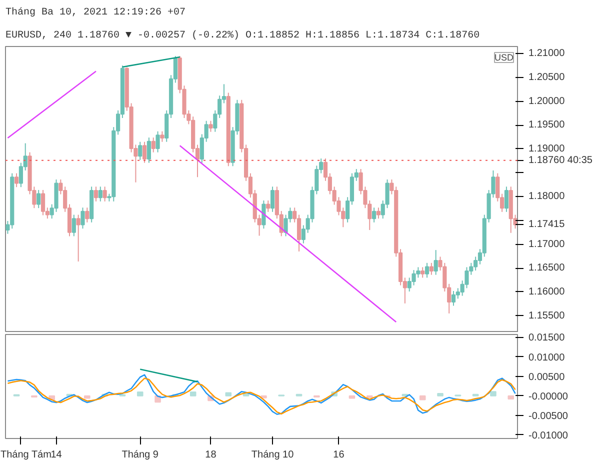 The width and height of the screenshot is (600, 468). Describe the element at coordinates (547, 224) in the screenshot. I see `y-tick-label: 1.17415` at that location.